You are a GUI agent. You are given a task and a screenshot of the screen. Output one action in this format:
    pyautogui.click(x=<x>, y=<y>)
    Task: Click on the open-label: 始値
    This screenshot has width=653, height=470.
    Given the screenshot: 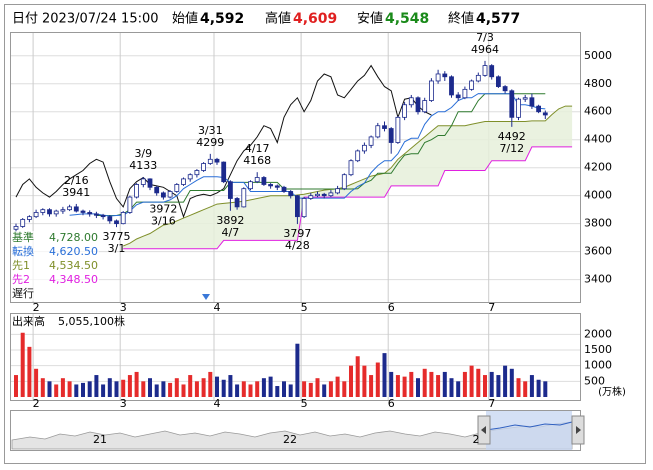 What is the action you would take?
    pyautogui.click(x=185, y=19)
    